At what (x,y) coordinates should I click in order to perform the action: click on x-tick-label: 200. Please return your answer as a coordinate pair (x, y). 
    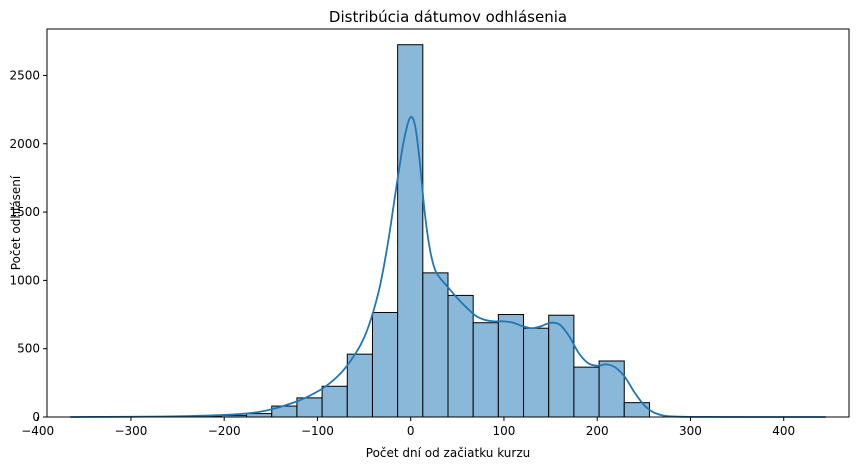
    Looking at the image, I should click on (597, 431).